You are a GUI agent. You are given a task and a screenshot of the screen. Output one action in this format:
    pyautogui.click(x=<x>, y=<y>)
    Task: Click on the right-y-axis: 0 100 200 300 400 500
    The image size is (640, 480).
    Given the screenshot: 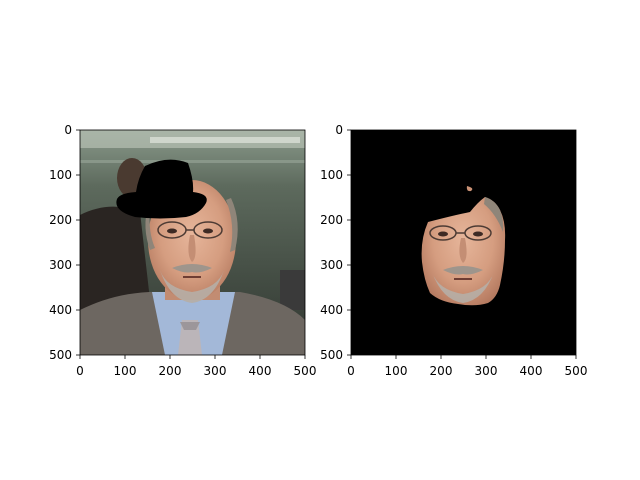 What is the action you would take?
    pyautogui.click(x=335, y=242)
    